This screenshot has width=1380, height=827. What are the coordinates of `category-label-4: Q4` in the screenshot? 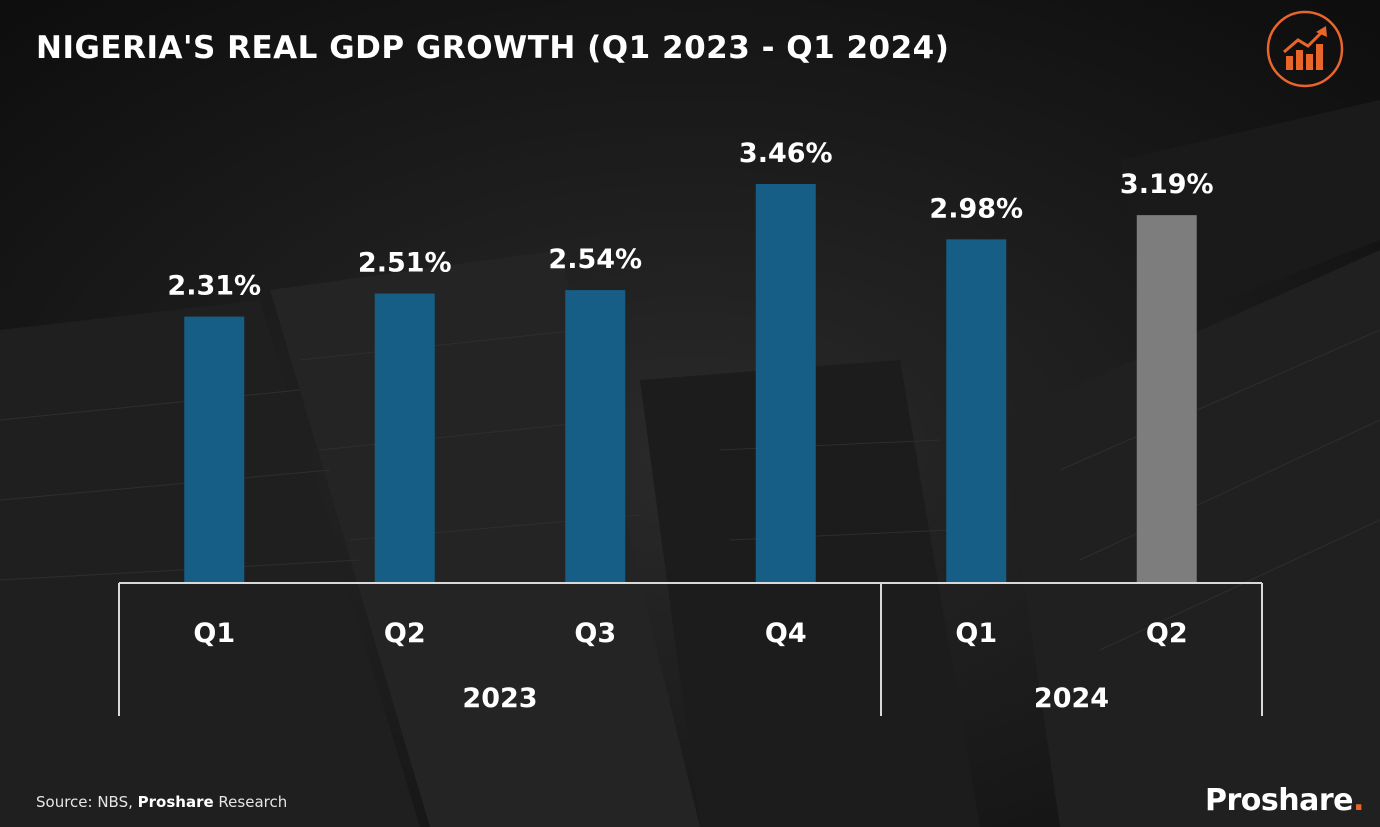 It's located at (786, 633).